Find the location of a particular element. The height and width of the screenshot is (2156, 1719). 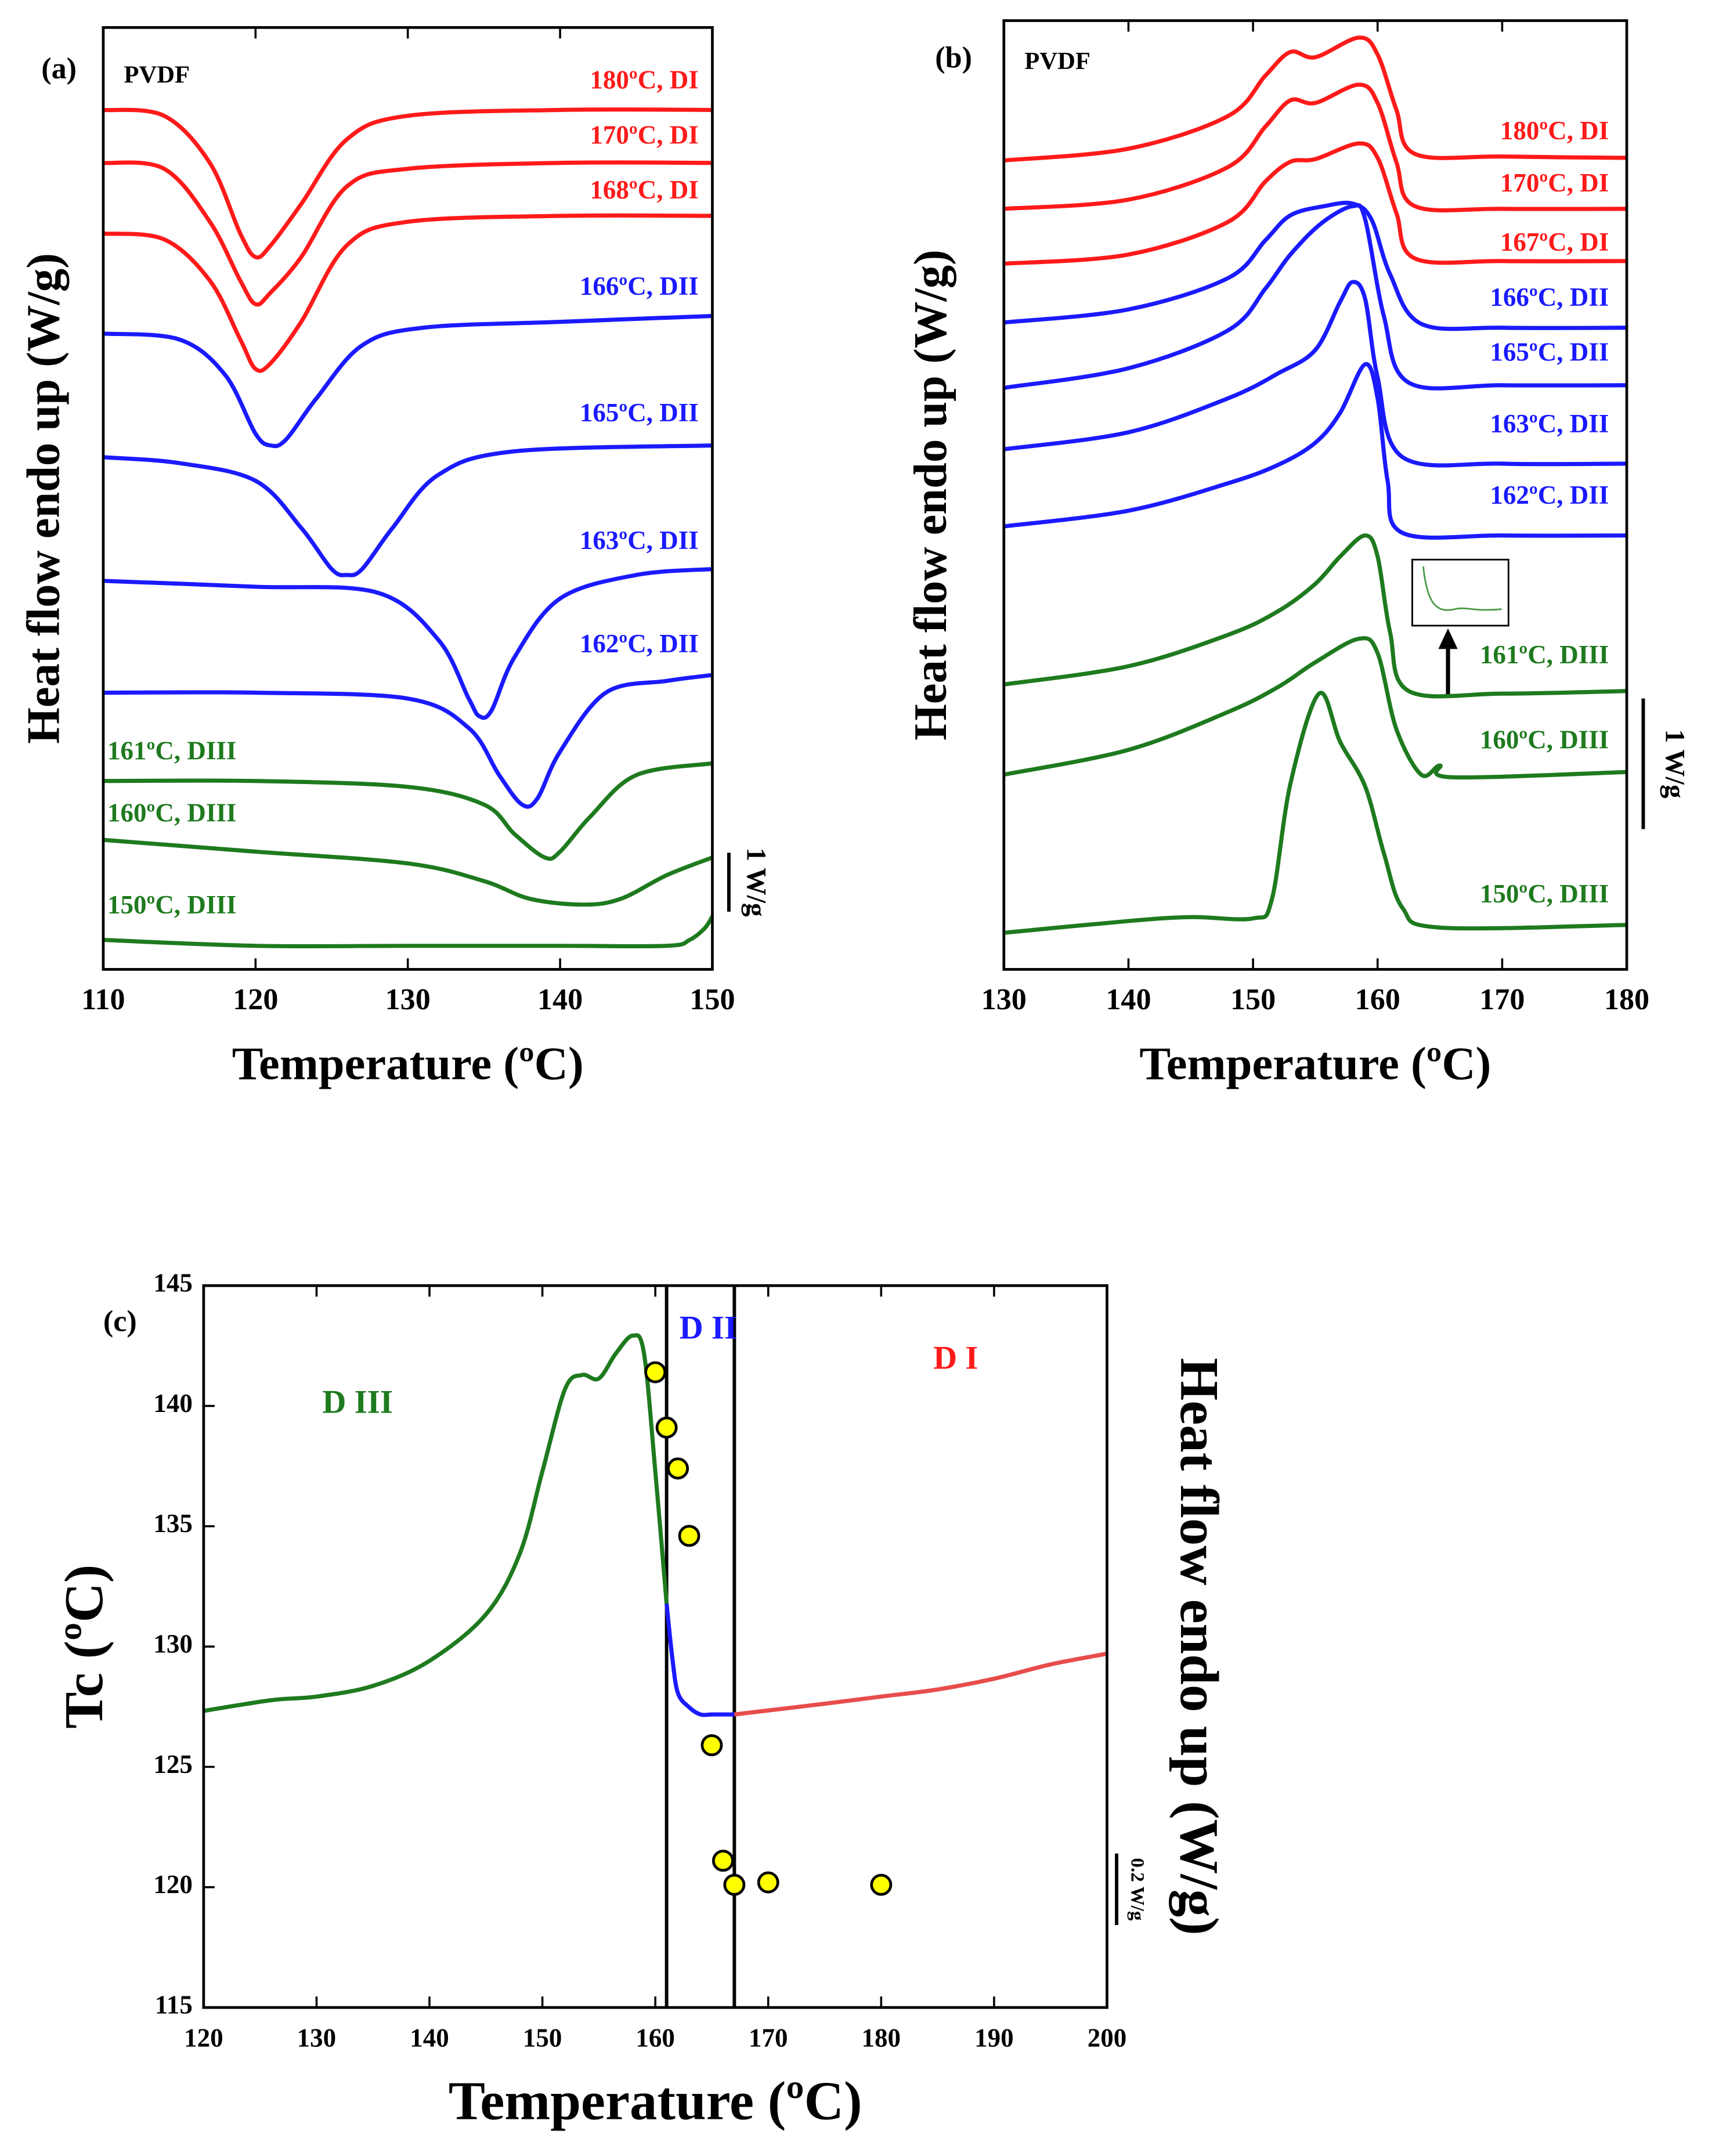

panel-label: (c) is located at coordinates (120, 1321).